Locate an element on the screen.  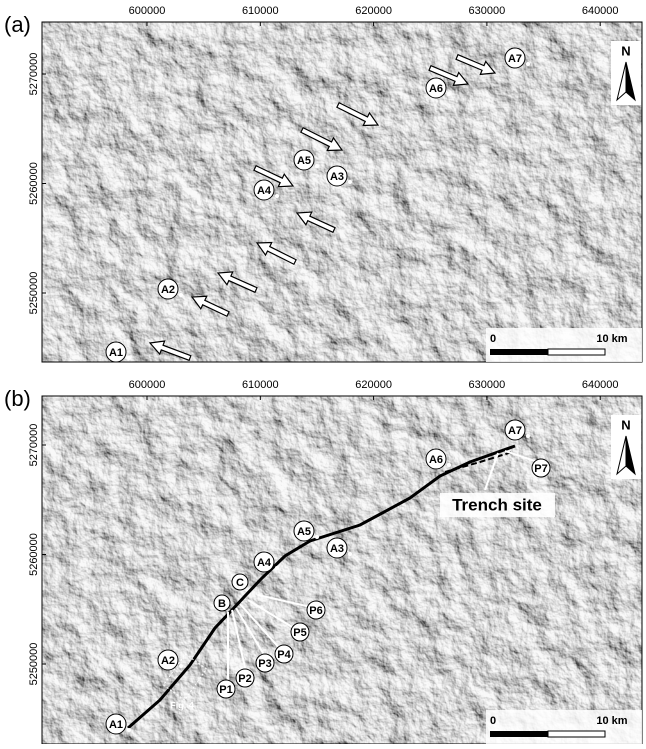
x-tick-label: 620000 is located at coordinates (373, 385).